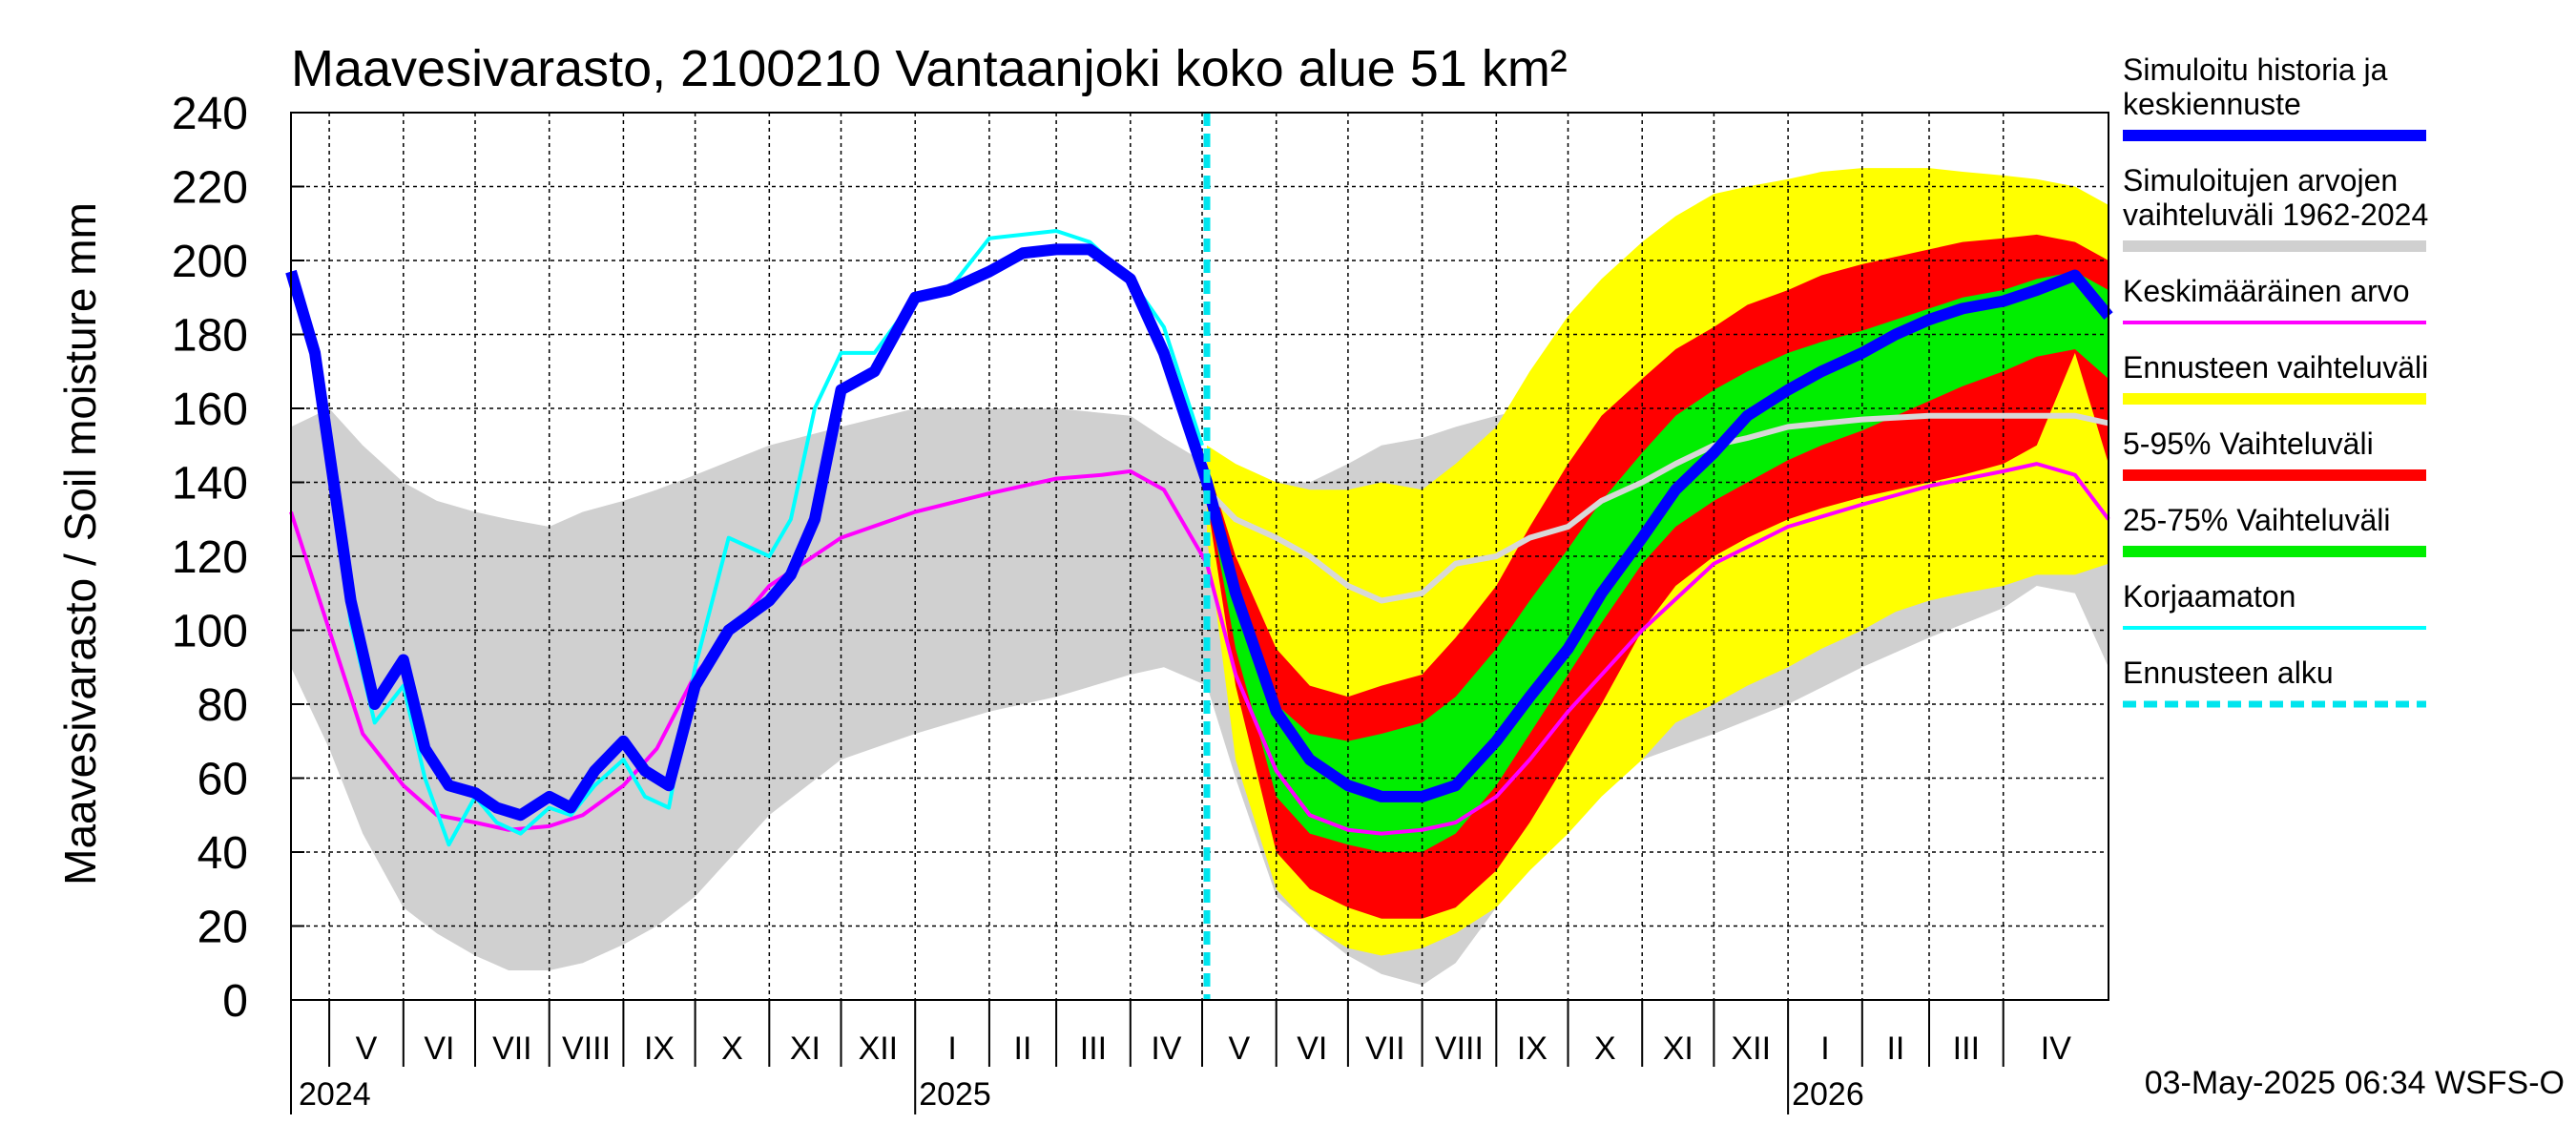 This screenshot has width=2576, height=1145. What do you see at coordinates (1751, 1048) in the screenshot?
I see `month-label-19: XII` at bounding box center [1751, 1048].